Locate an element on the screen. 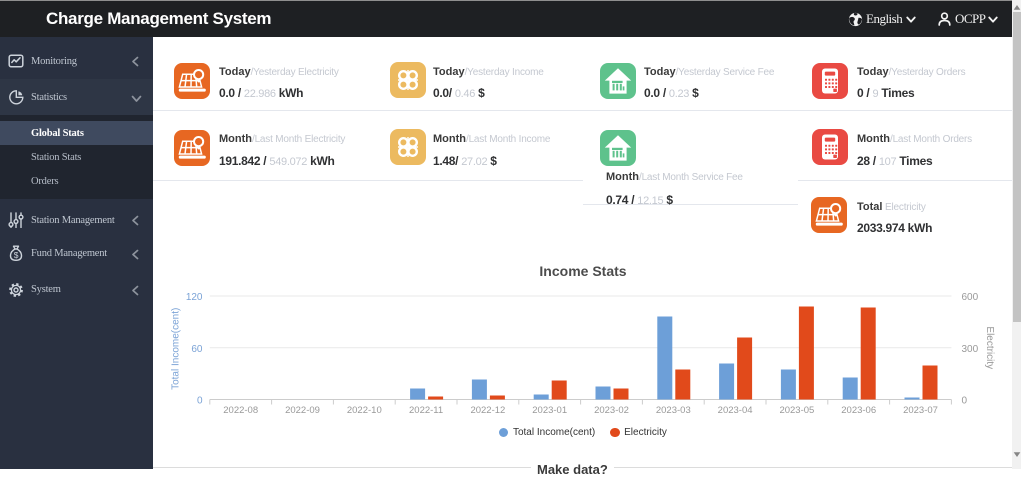 Image resolution: width=1024 pixels, height=477 pixels. svg-text: 2022-09 is located at coordinates (302, 410).